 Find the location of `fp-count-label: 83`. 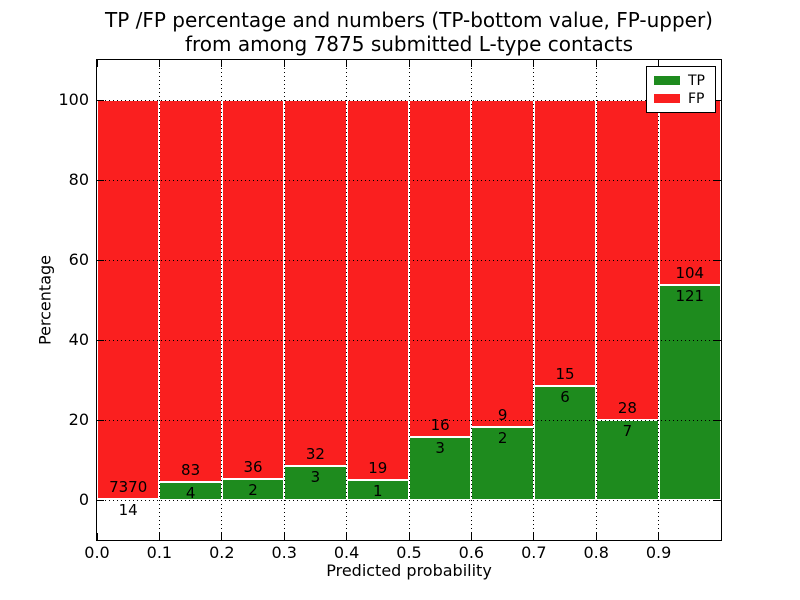

fp-count-label: 83 is located at coordinates (191, 469).